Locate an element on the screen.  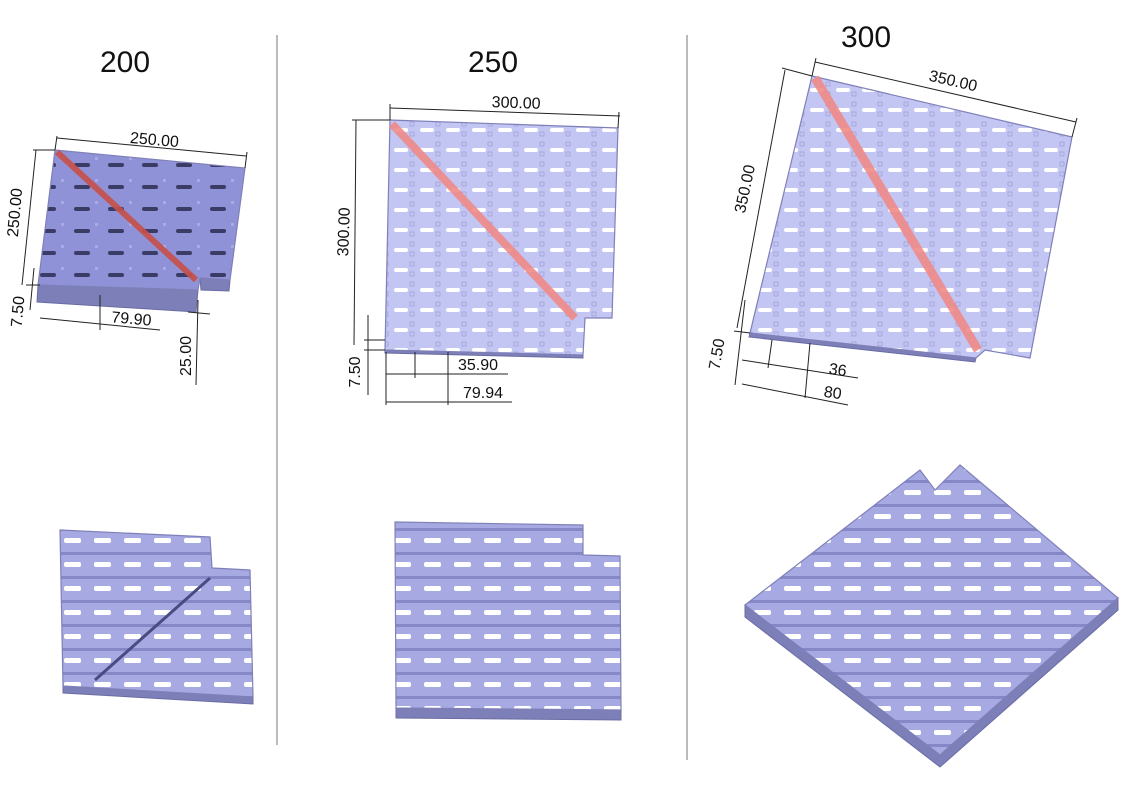
dimension-label: 36 is located at coordinates (838, 370).